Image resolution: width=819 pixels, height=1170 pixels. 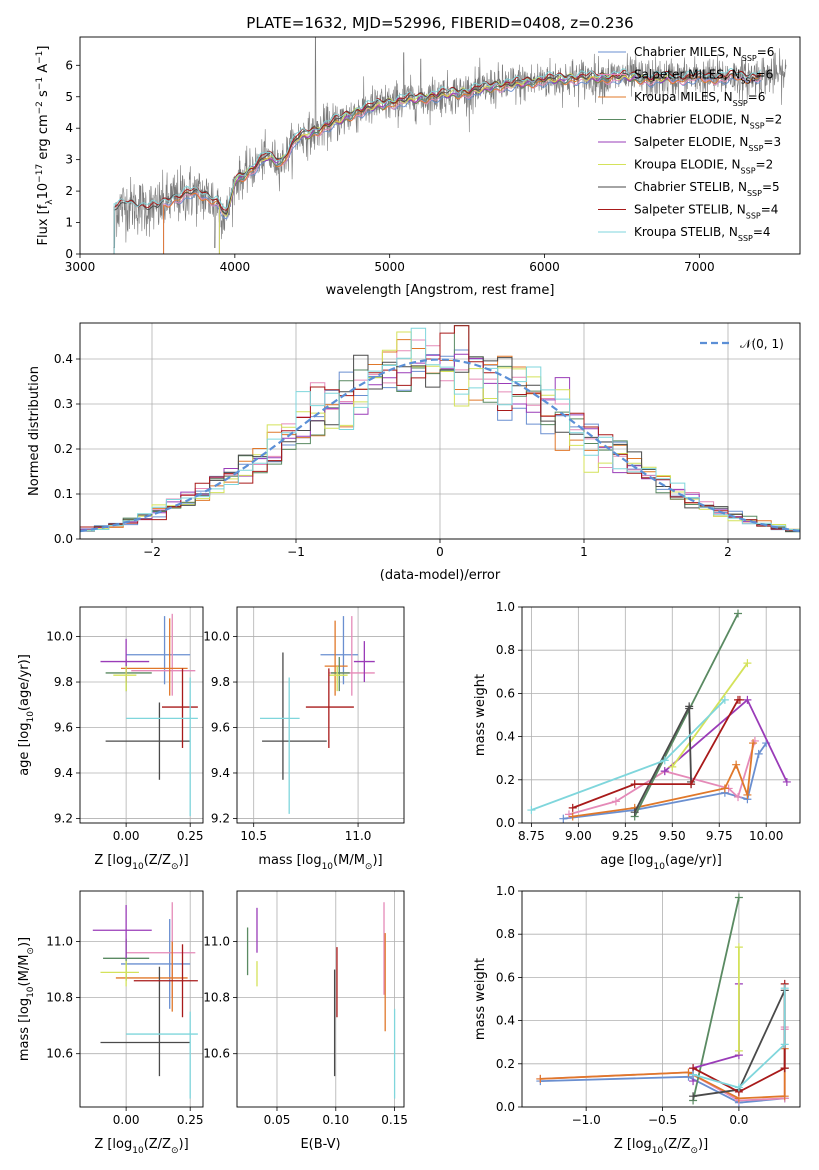 What do you see at coordinates (690, 210) in the screenshot?
I see `legend-label: Salpeter STELIB, N` at bounding box center [690, 210].